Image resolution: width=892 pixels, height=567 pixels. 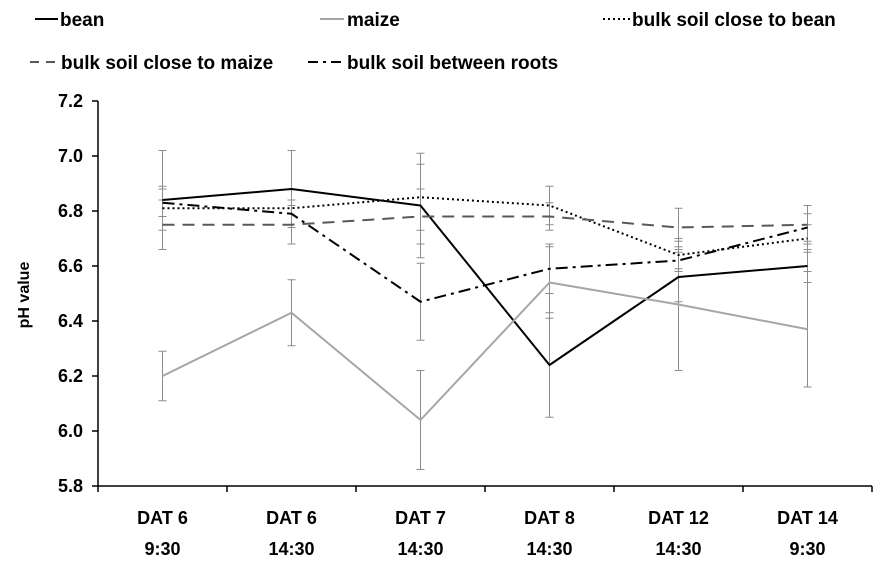 I want to click on legend-item-bean: bean, so click(x=69, y=20).